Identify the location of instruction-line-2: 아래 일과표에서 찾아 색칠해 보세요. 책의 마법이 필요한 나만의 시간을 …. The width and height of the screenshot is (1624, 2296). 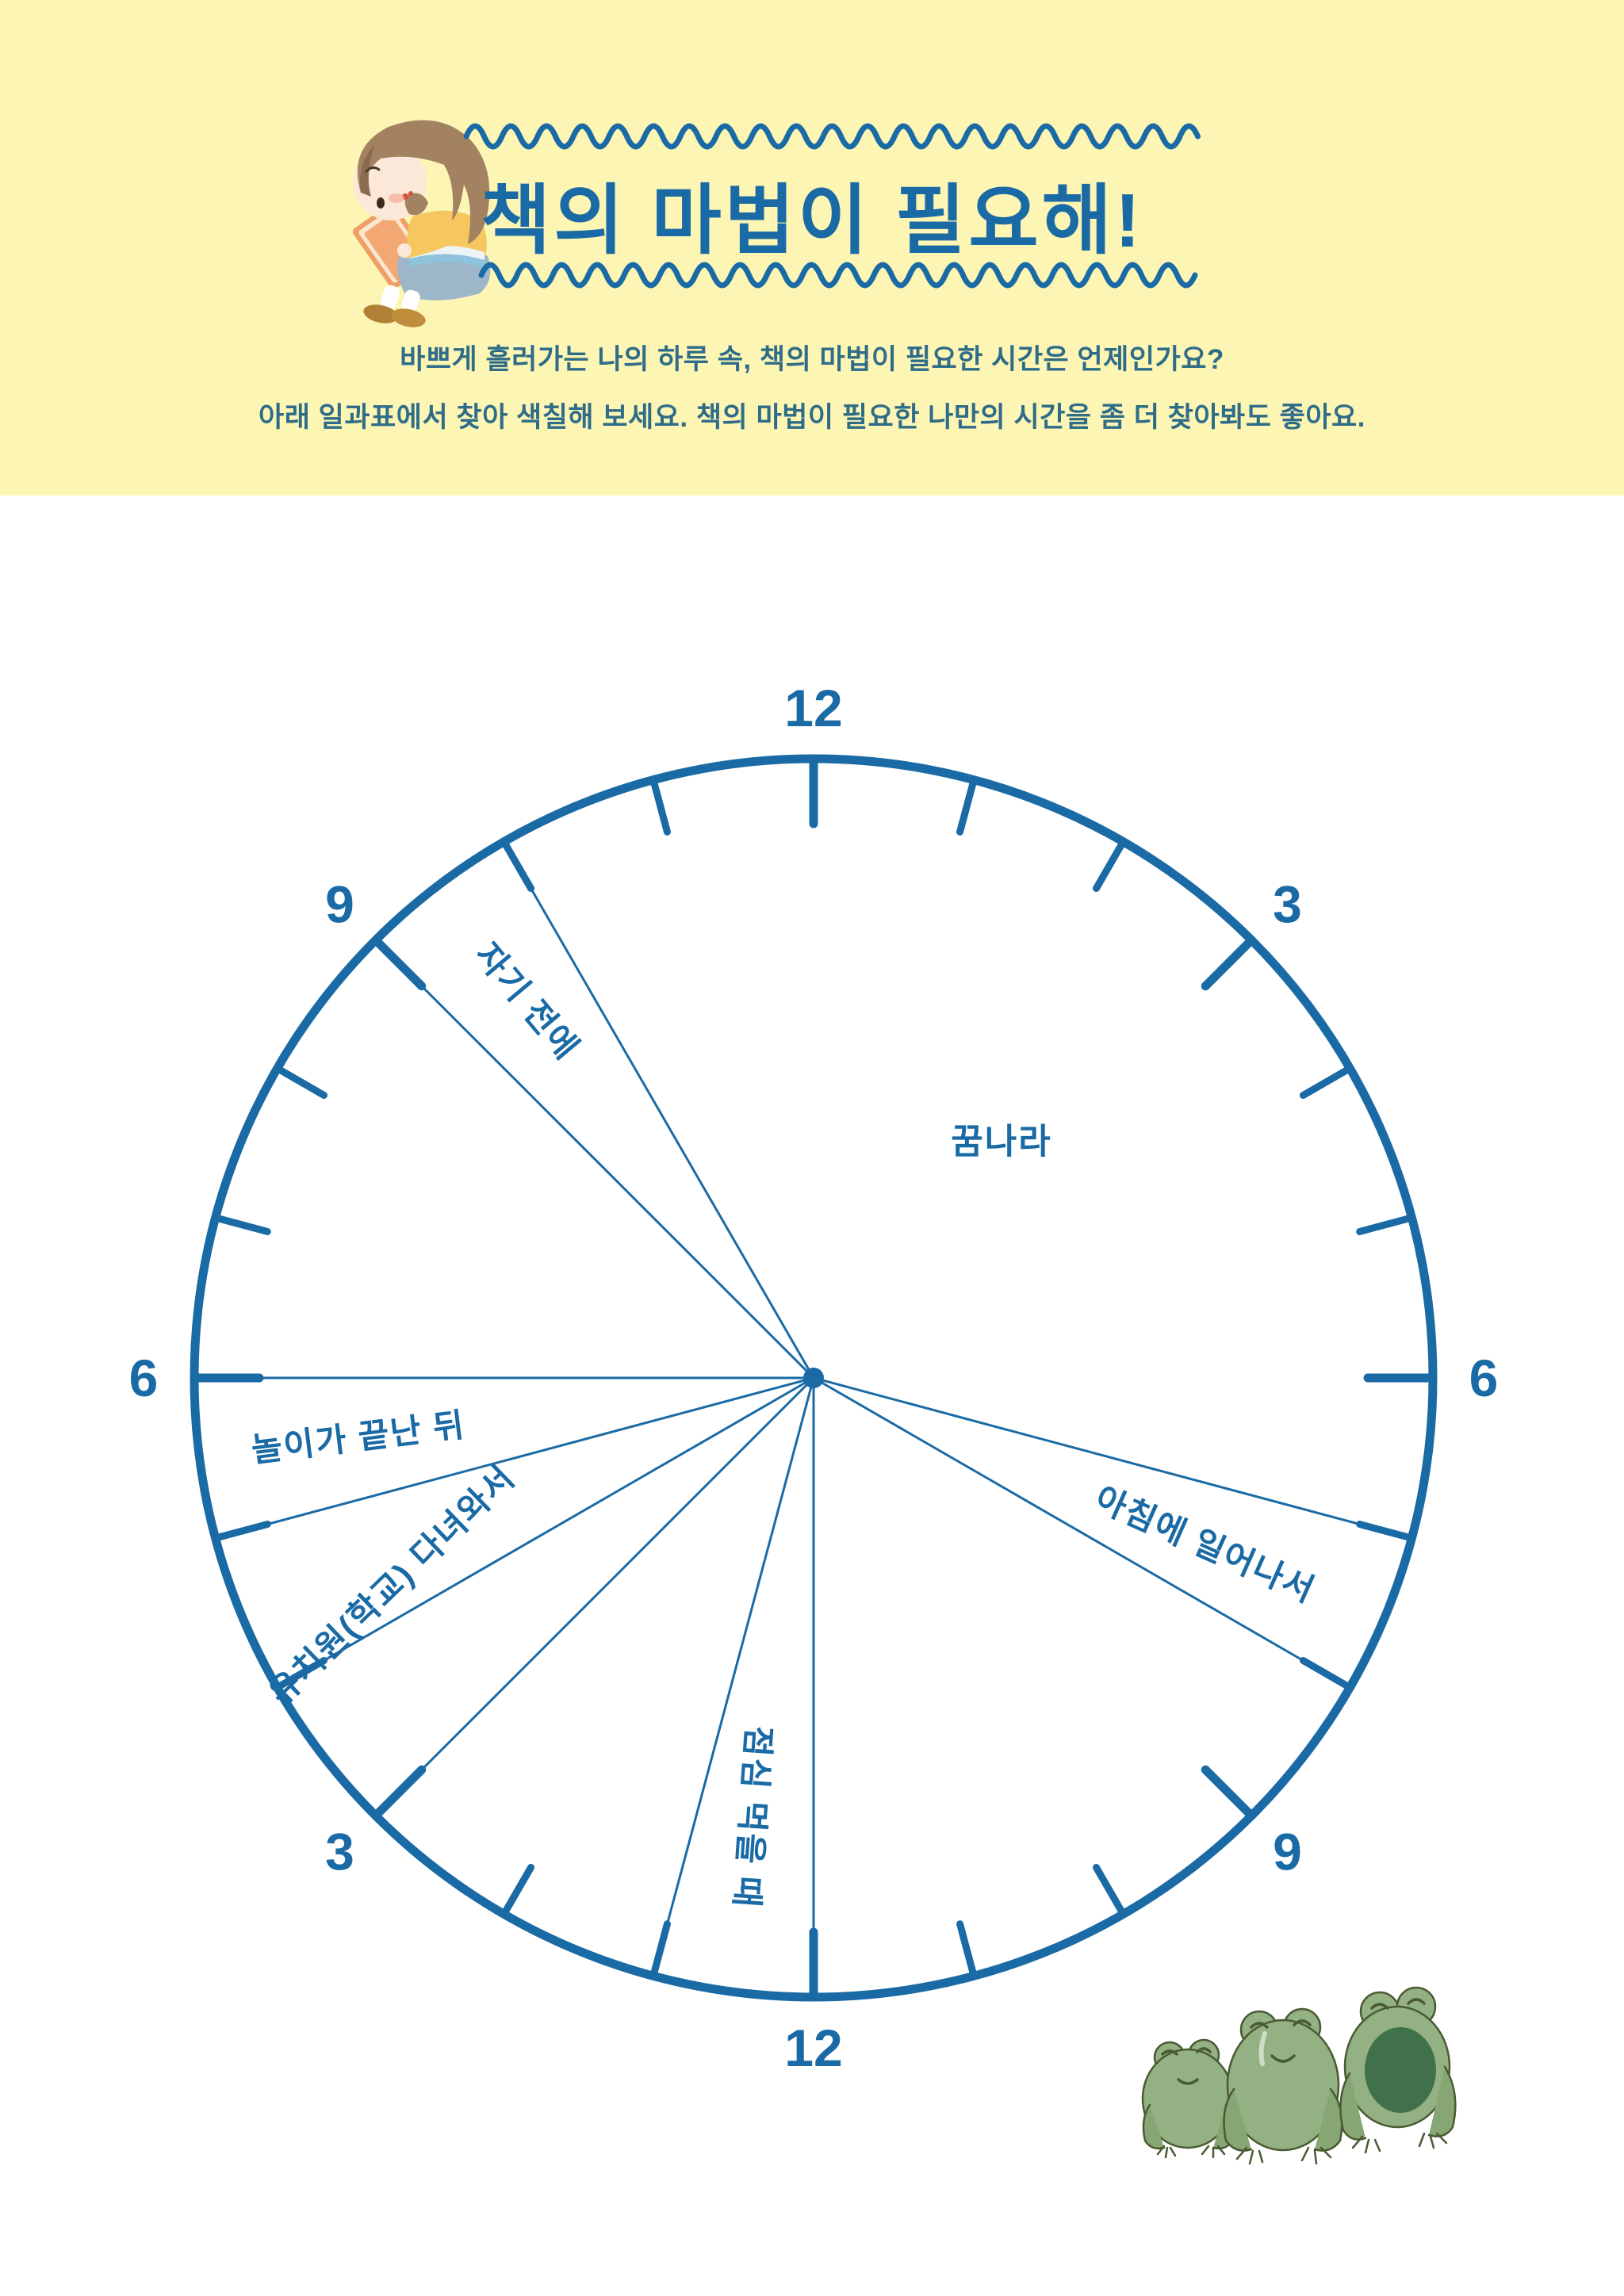
(812, 417).